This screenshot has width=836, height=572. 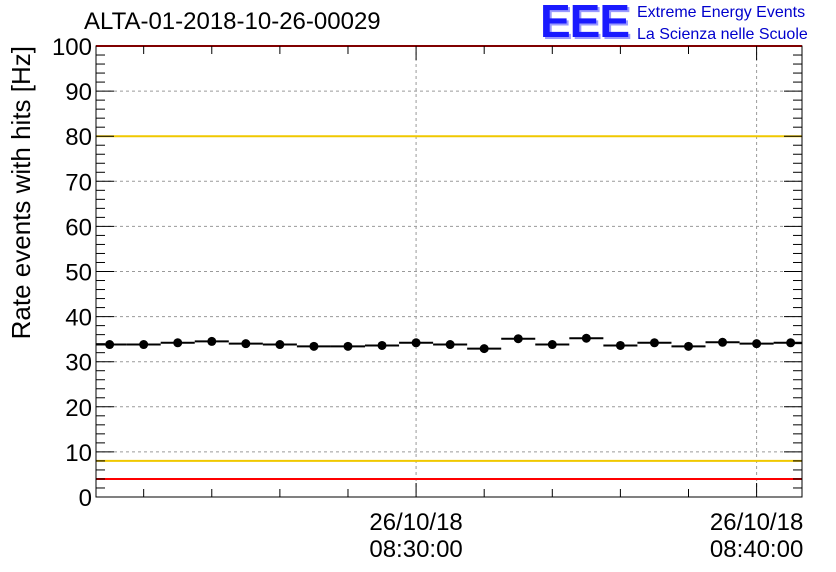 I want to click on y-tick-label: 50, so click(x=78, y=273).